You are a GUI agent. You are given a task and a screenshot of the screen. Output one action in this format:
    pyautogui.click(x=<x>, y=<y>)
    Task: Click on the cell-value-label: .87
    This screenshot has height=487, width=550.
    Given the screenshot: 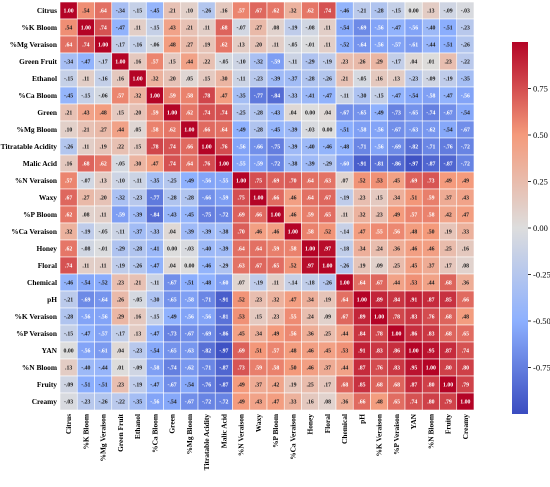 What is the action you would take?
    pyautogui.click(x=430, y=301)
    